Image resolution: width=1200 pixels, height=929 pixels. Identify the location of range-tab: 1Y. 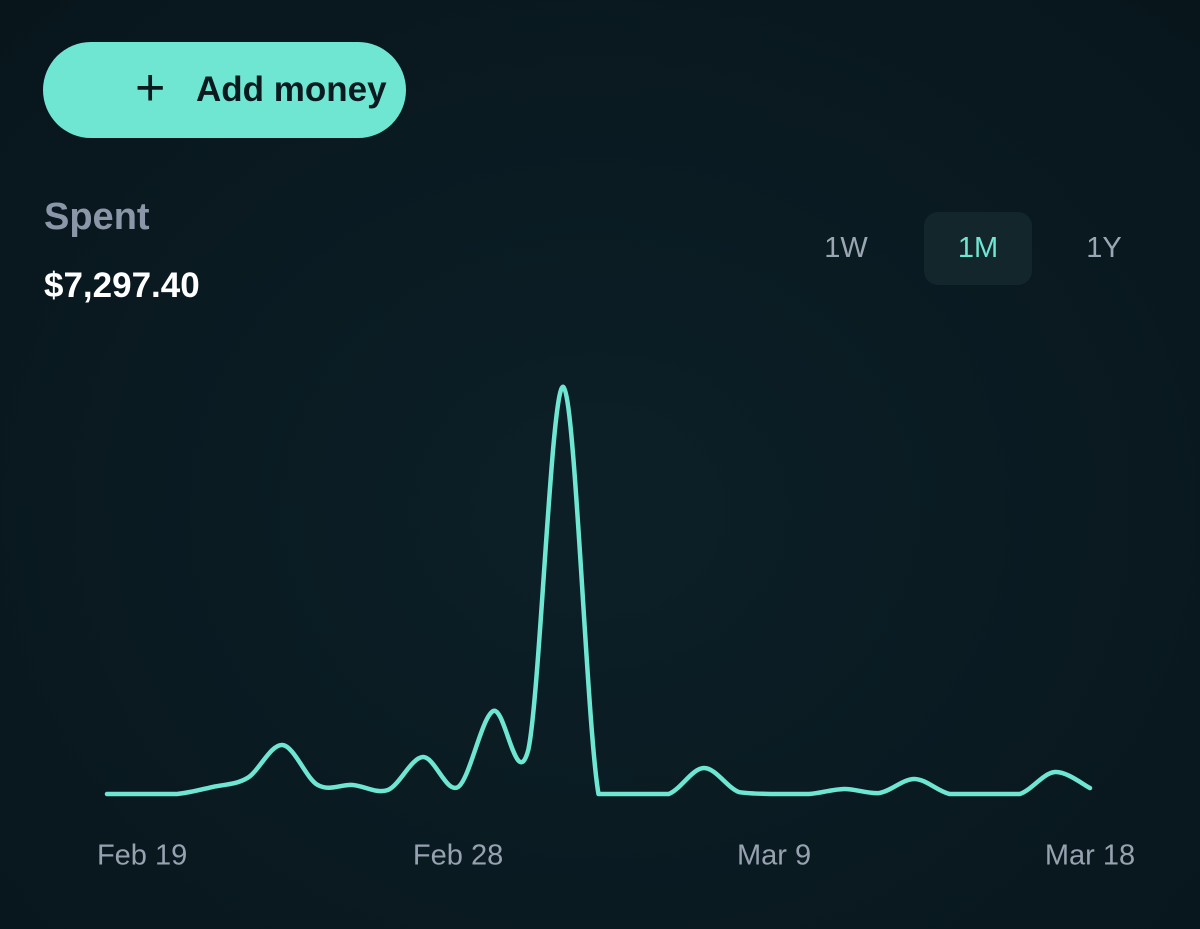
(1104, 248).